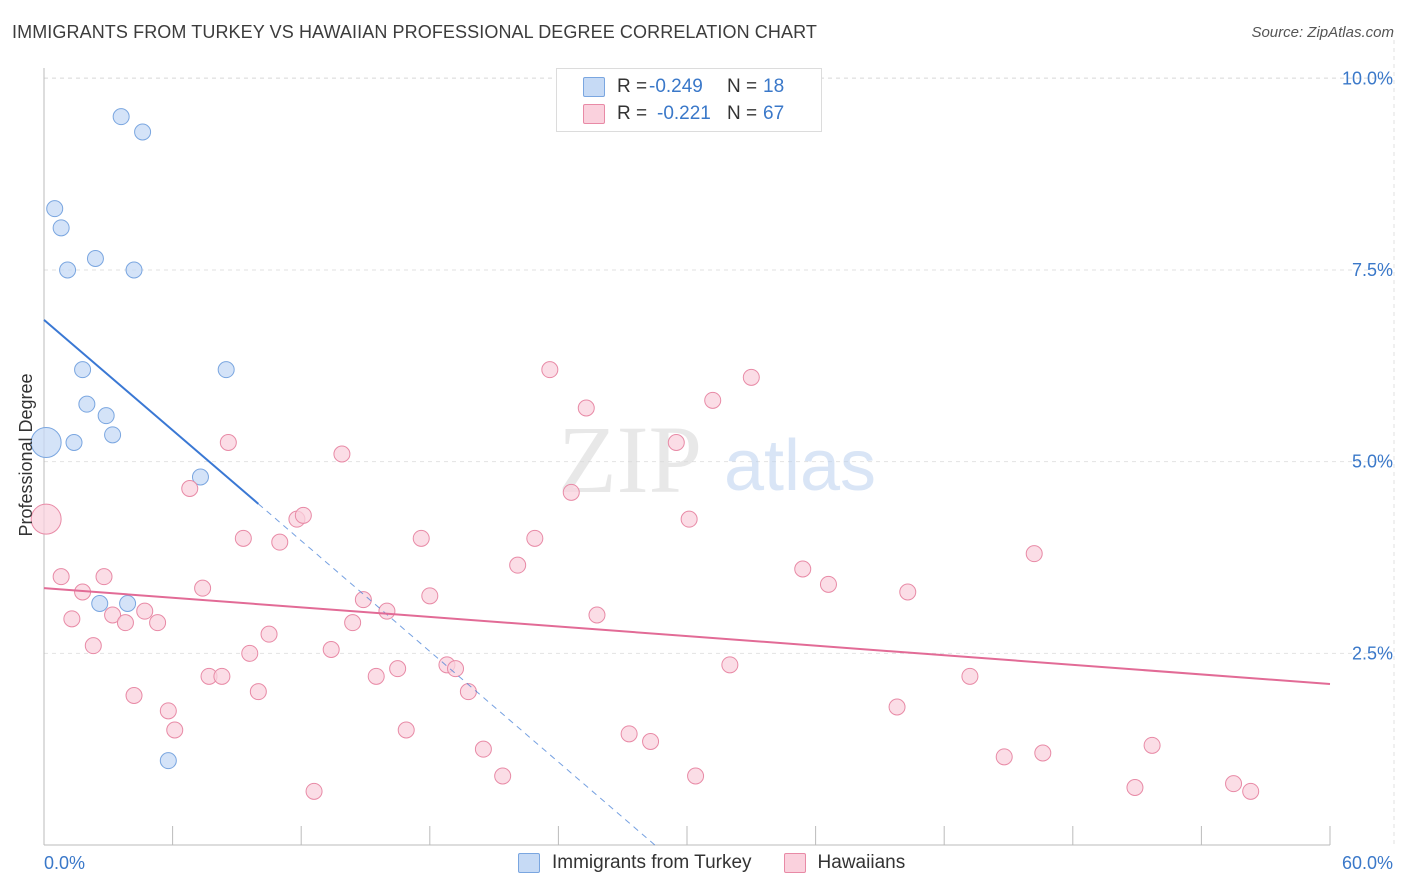 This screenshot has width=1406, height=892. What do you see at coordinates (1372, 653) in the screenshot?
I see `y-tick-label: 2.5%` at bounding box center [1372, 653].